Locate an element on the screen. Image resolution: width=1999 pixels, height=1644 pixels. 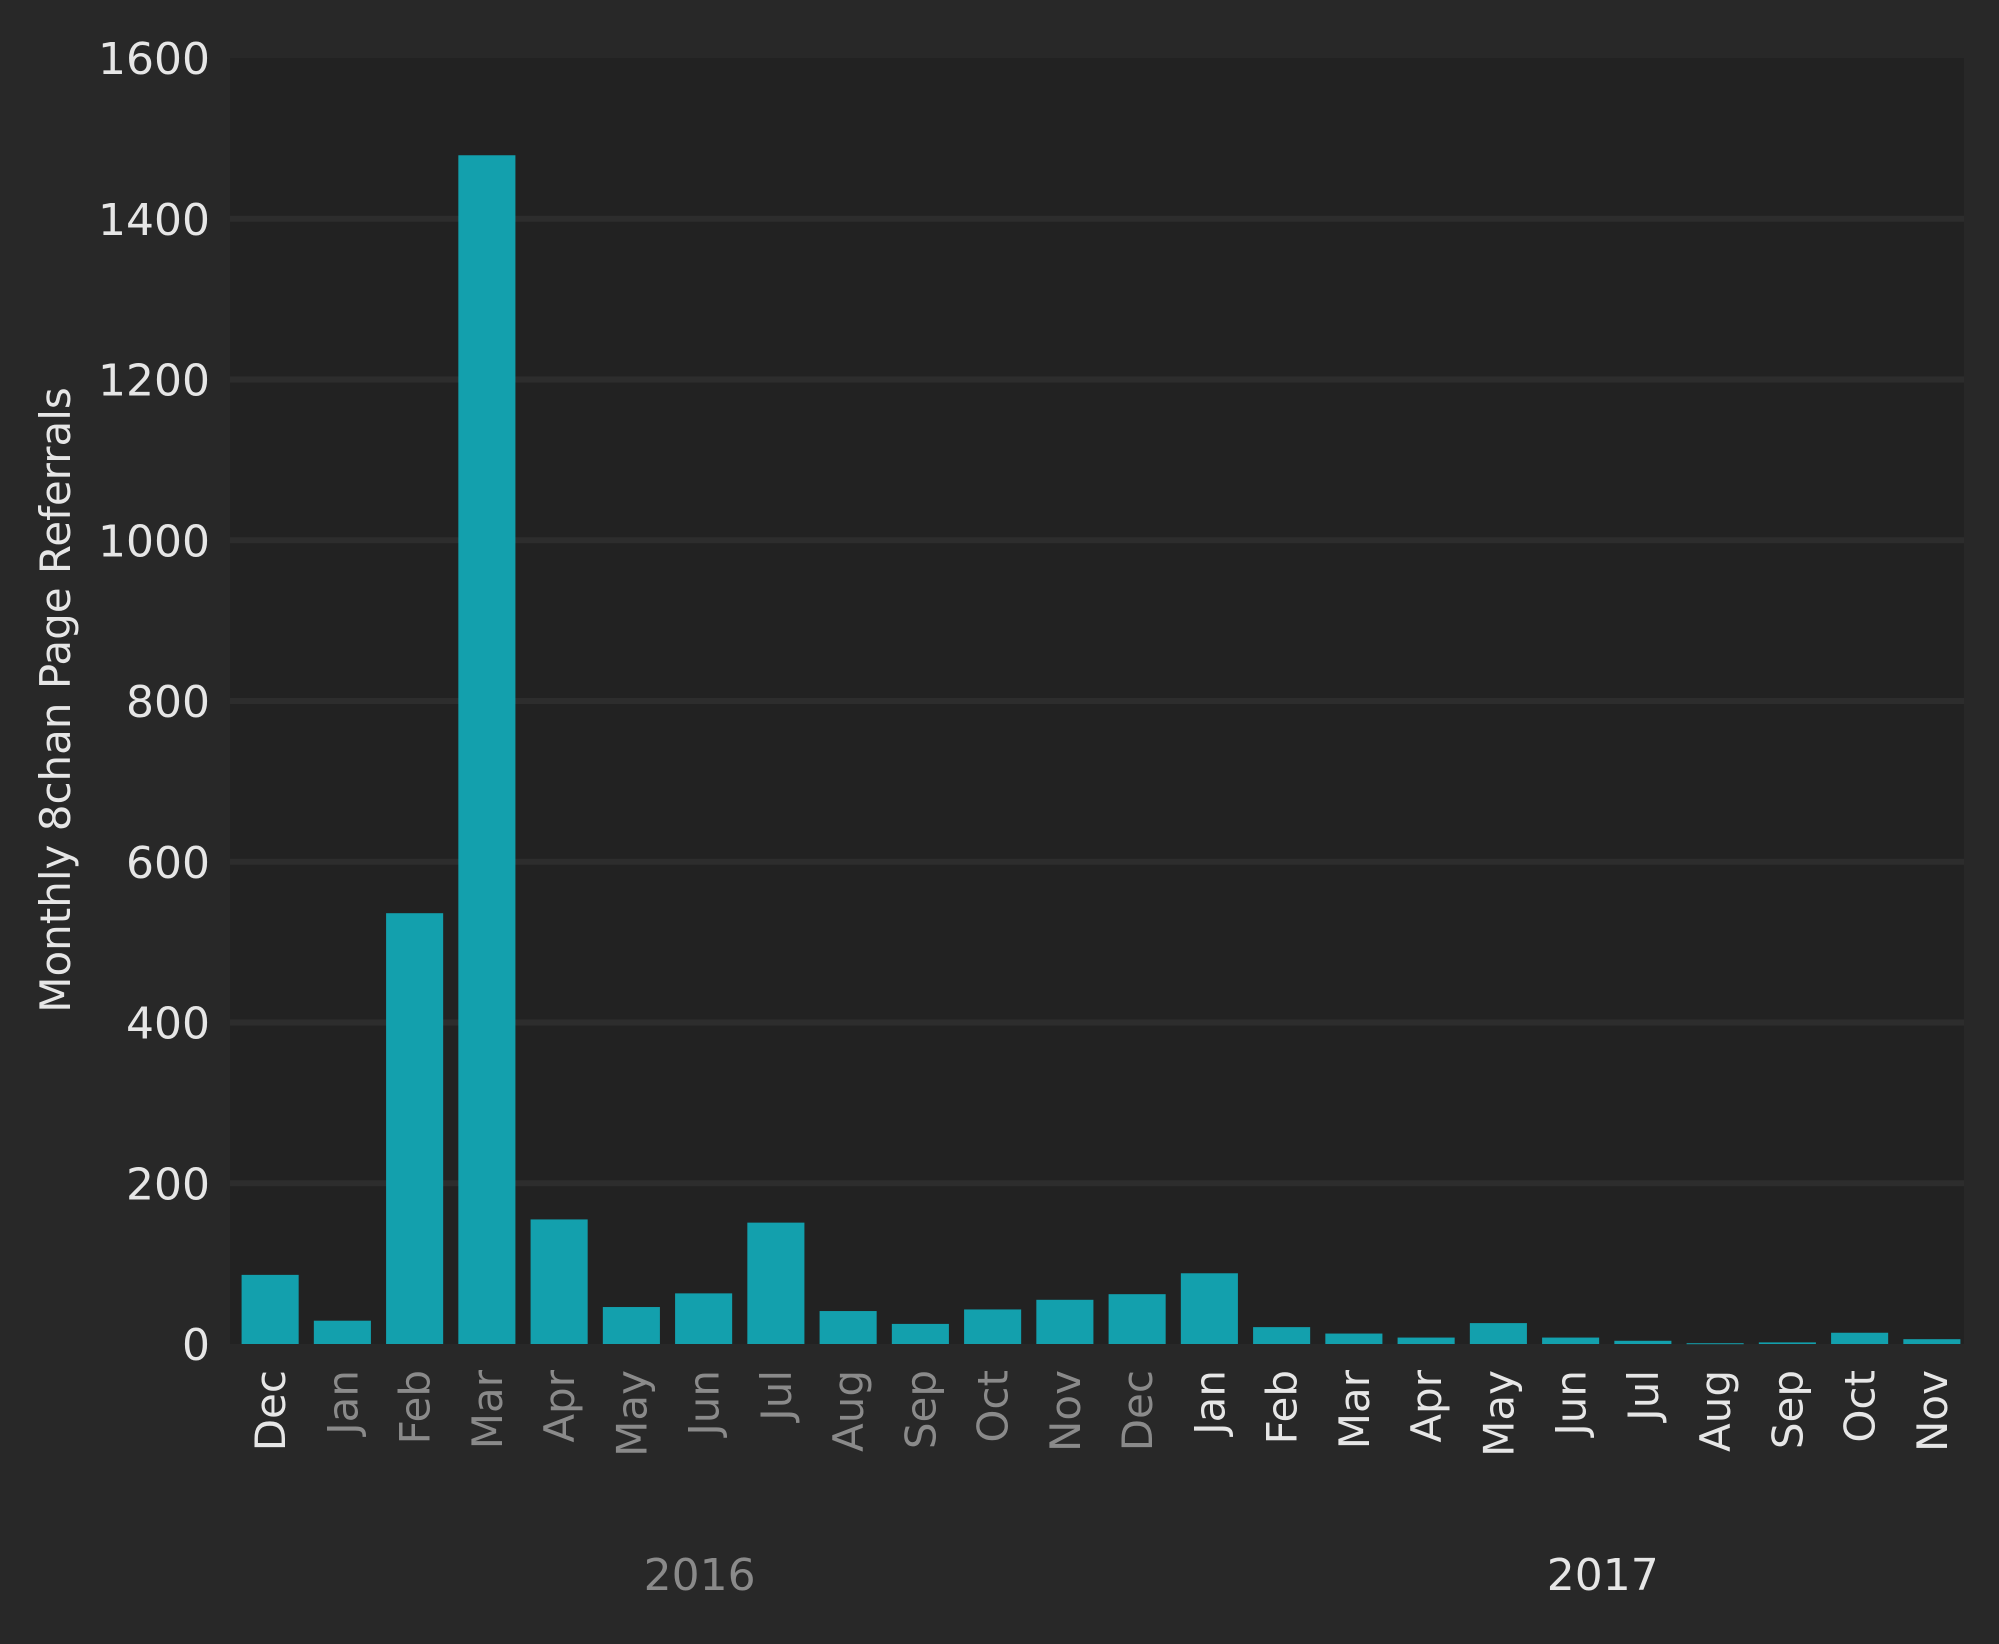
year-label: 2016 is located at coordinates (700, 1575).